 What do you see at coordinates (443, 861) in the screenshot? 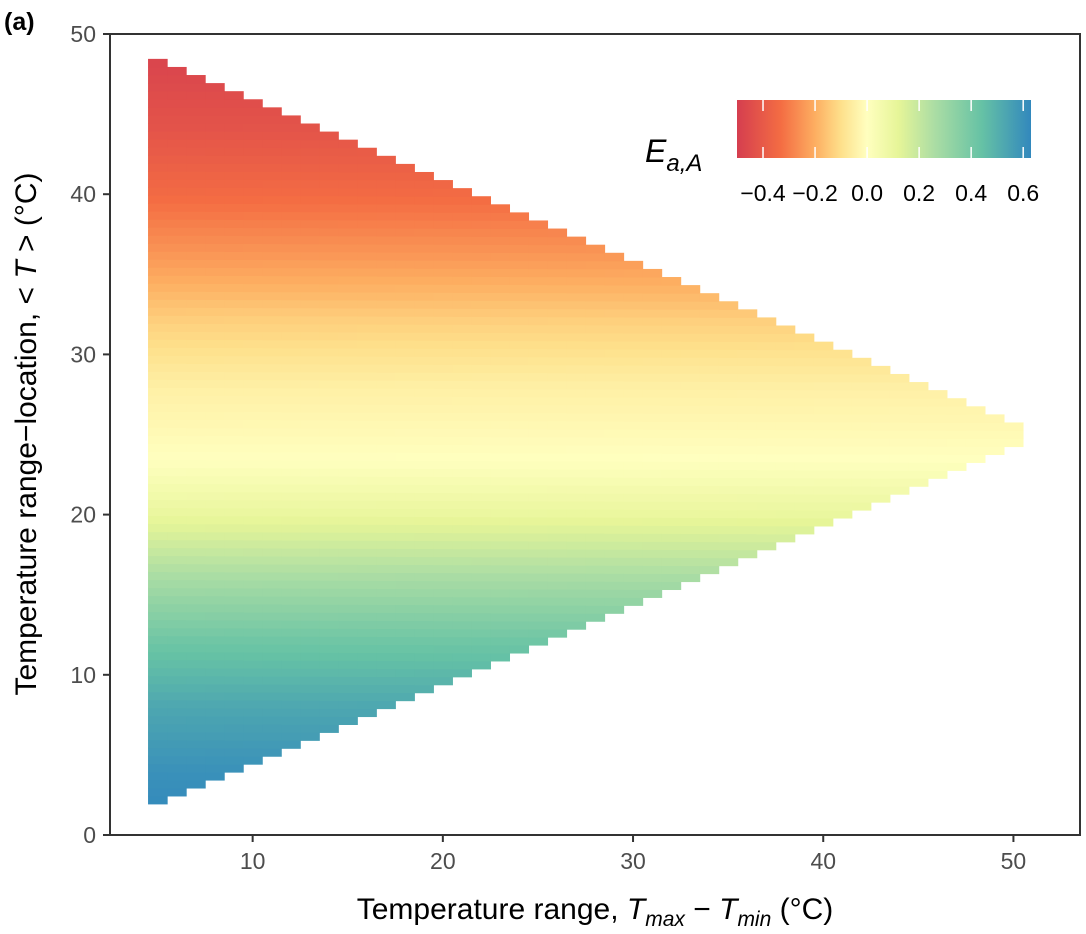
I see `x-tick-label: 20` at bounding box center [443, 861].